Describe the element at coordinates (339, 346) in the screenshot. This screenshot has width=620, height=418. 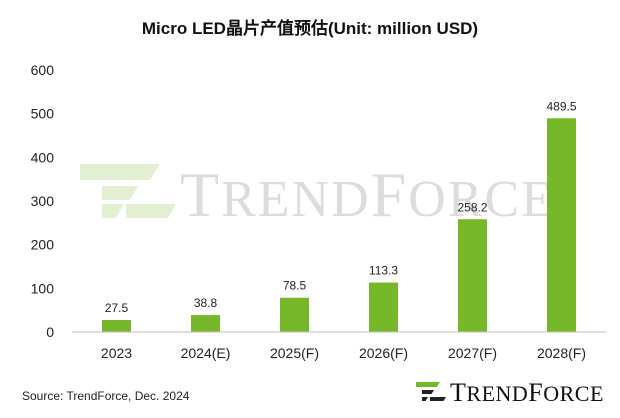
I see `x-axis: 2023 2024(E) 2025(F) 2026(F) 2027(F) 2028(F)` at that location.